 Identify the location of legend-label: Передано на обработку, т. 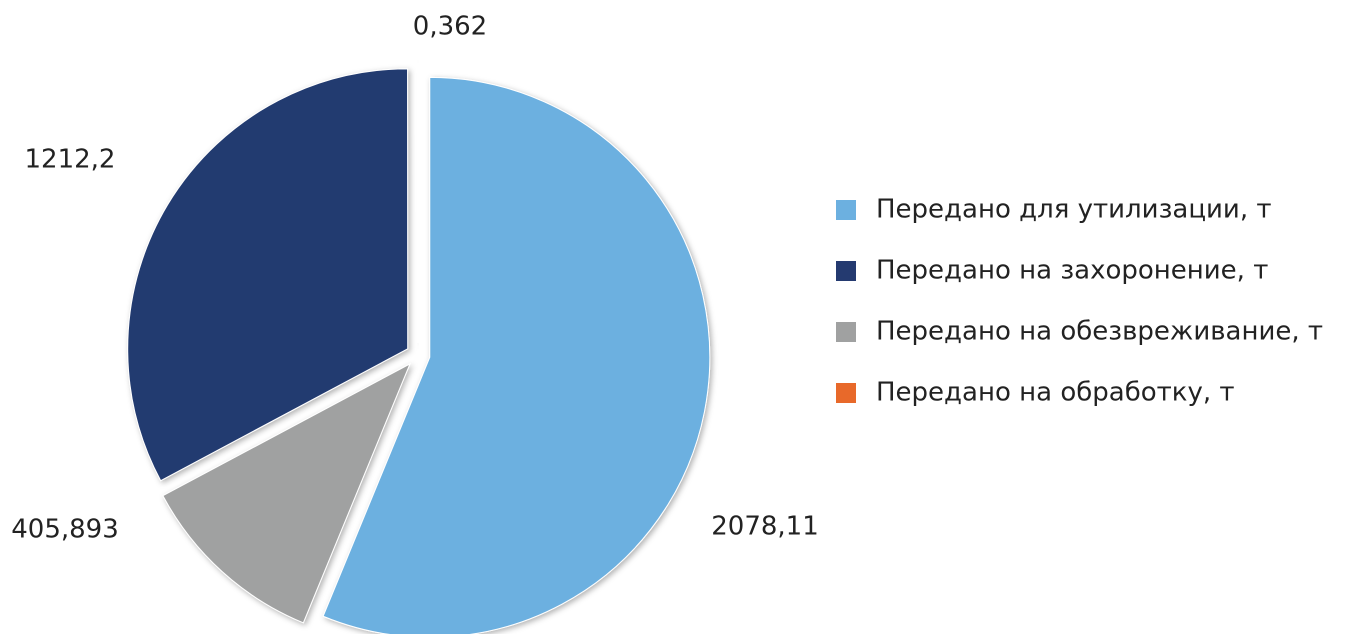
(1055, 393).